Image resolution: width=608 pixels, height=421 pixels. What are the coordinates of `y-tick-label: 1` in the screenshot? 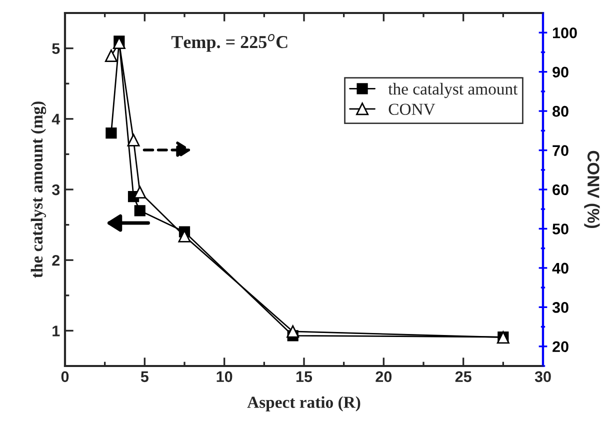 It's located at (56, 331).